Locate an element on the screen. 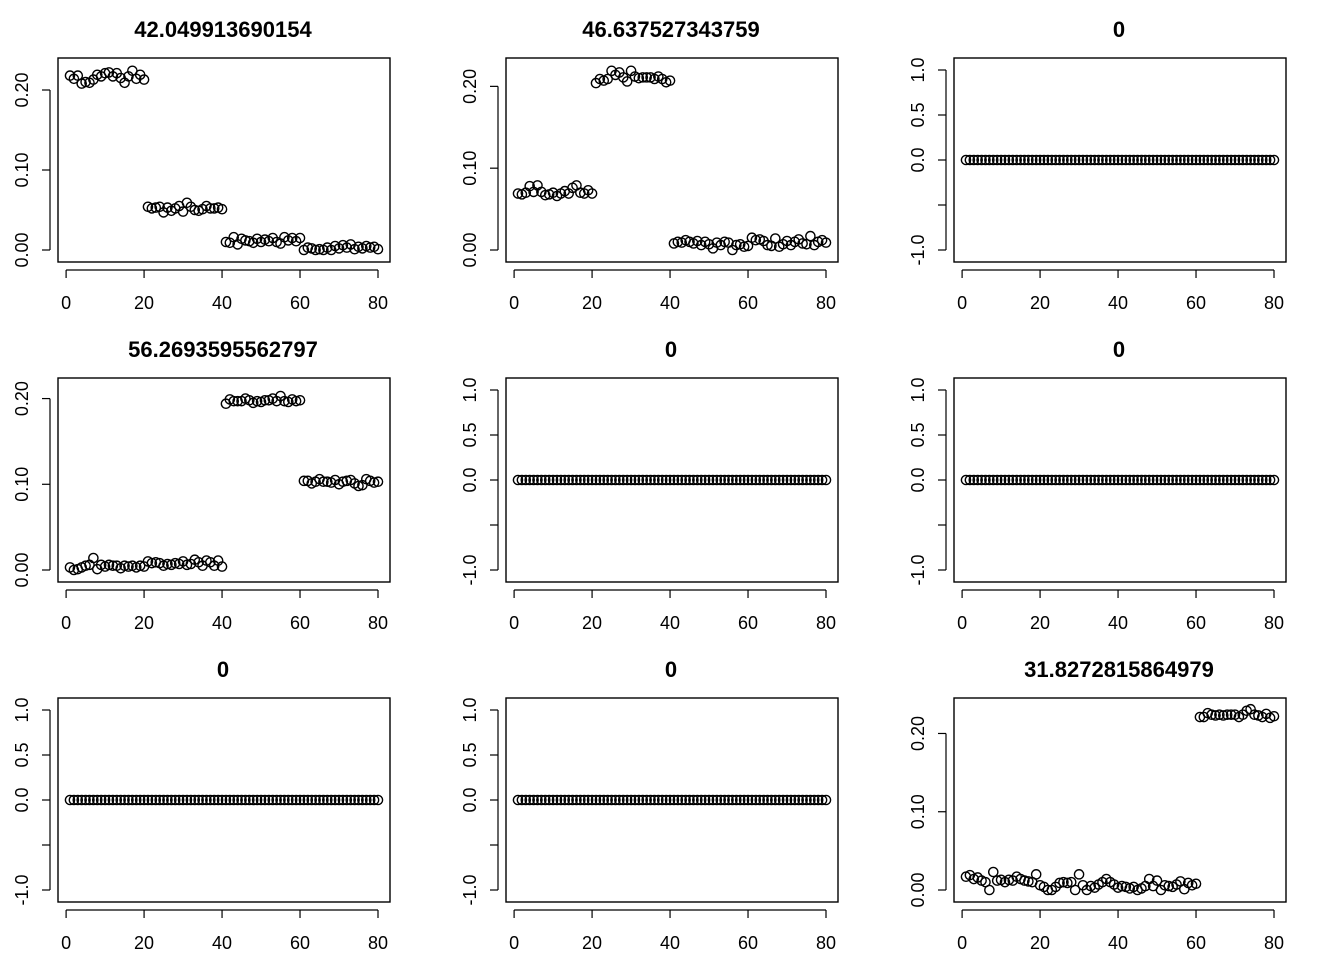 The height and width of the screenshot is (960, 1344). y-tick-label: 0.5 is located at coordinates (918, 434).